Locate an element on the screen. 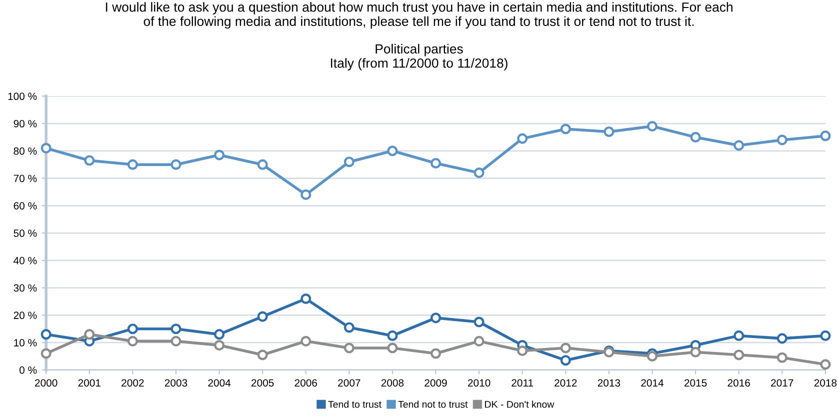  x-tick-label: 2006 is located at coordinates (305, 383).